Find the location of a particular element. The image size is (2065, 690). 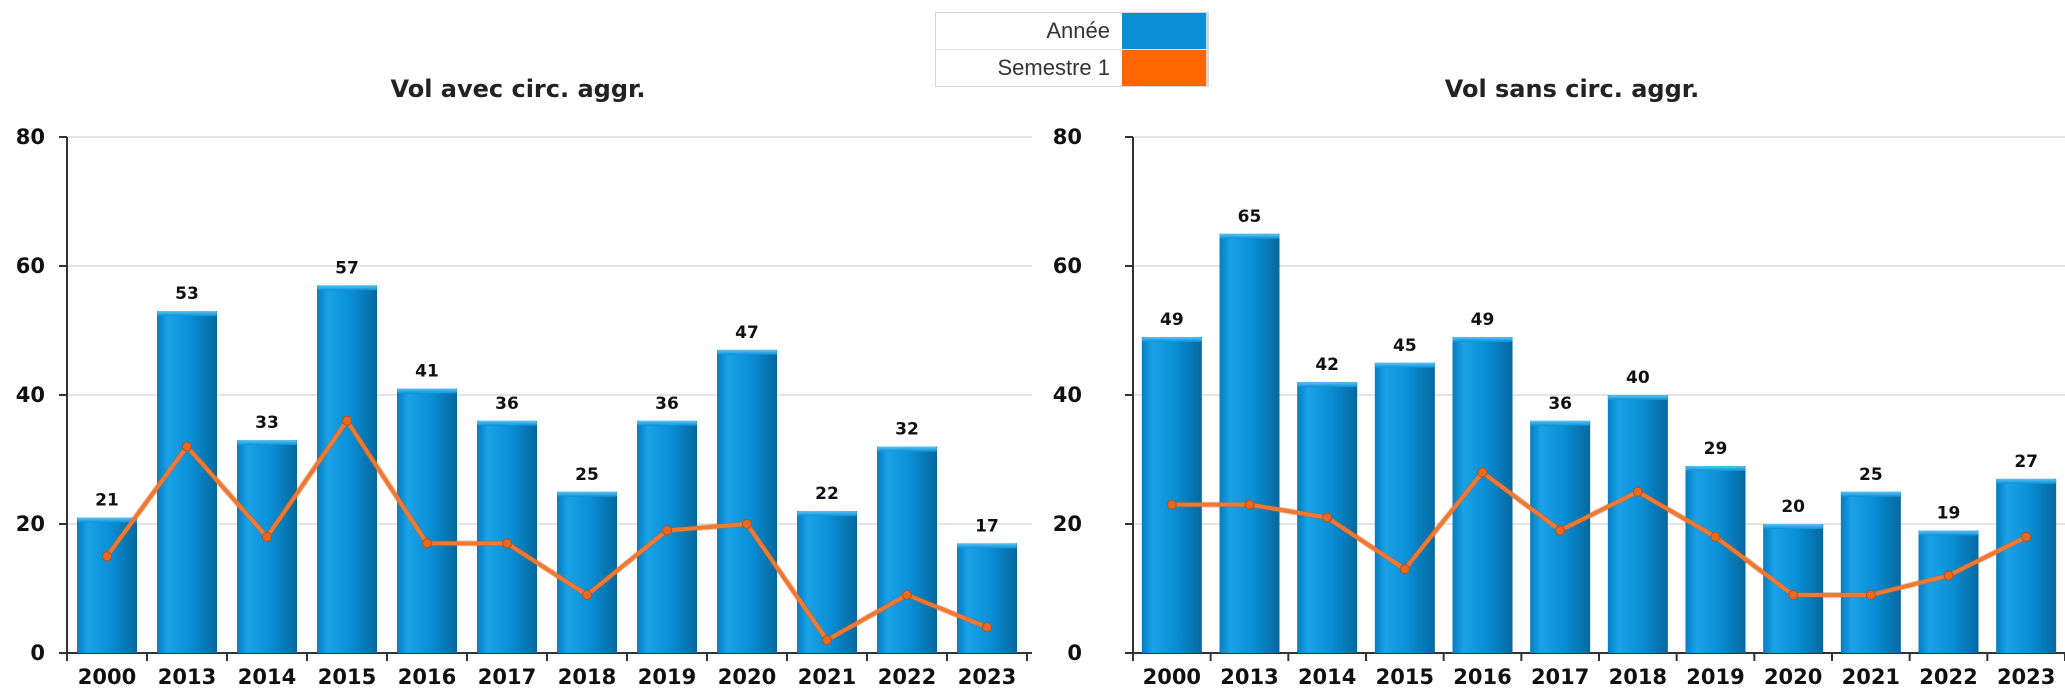

chart-title: Vol sans circ. aggr. is located at coordinates (1572, 89).